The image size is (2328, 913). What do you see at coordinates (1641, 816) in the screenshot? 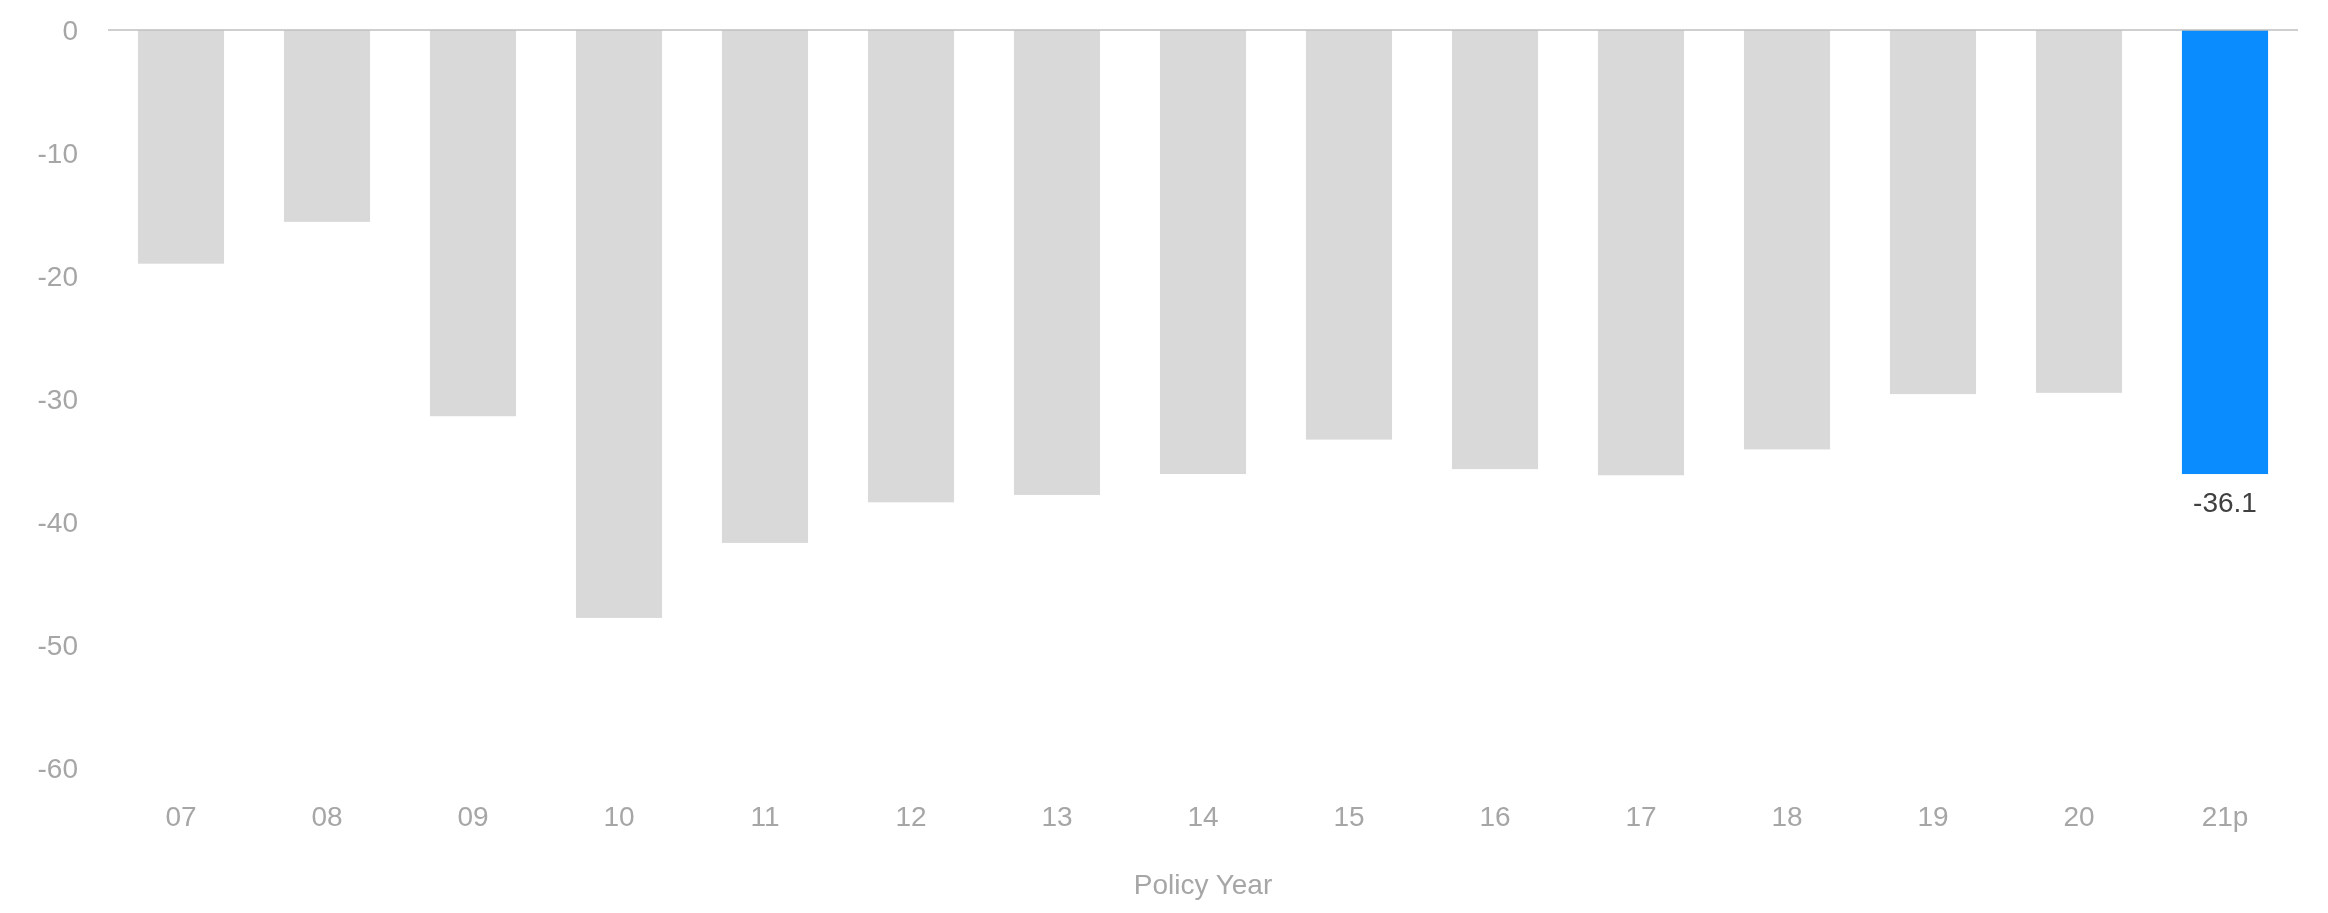
I see `x-tick-label: 17` at bounding box center [1641, 816].